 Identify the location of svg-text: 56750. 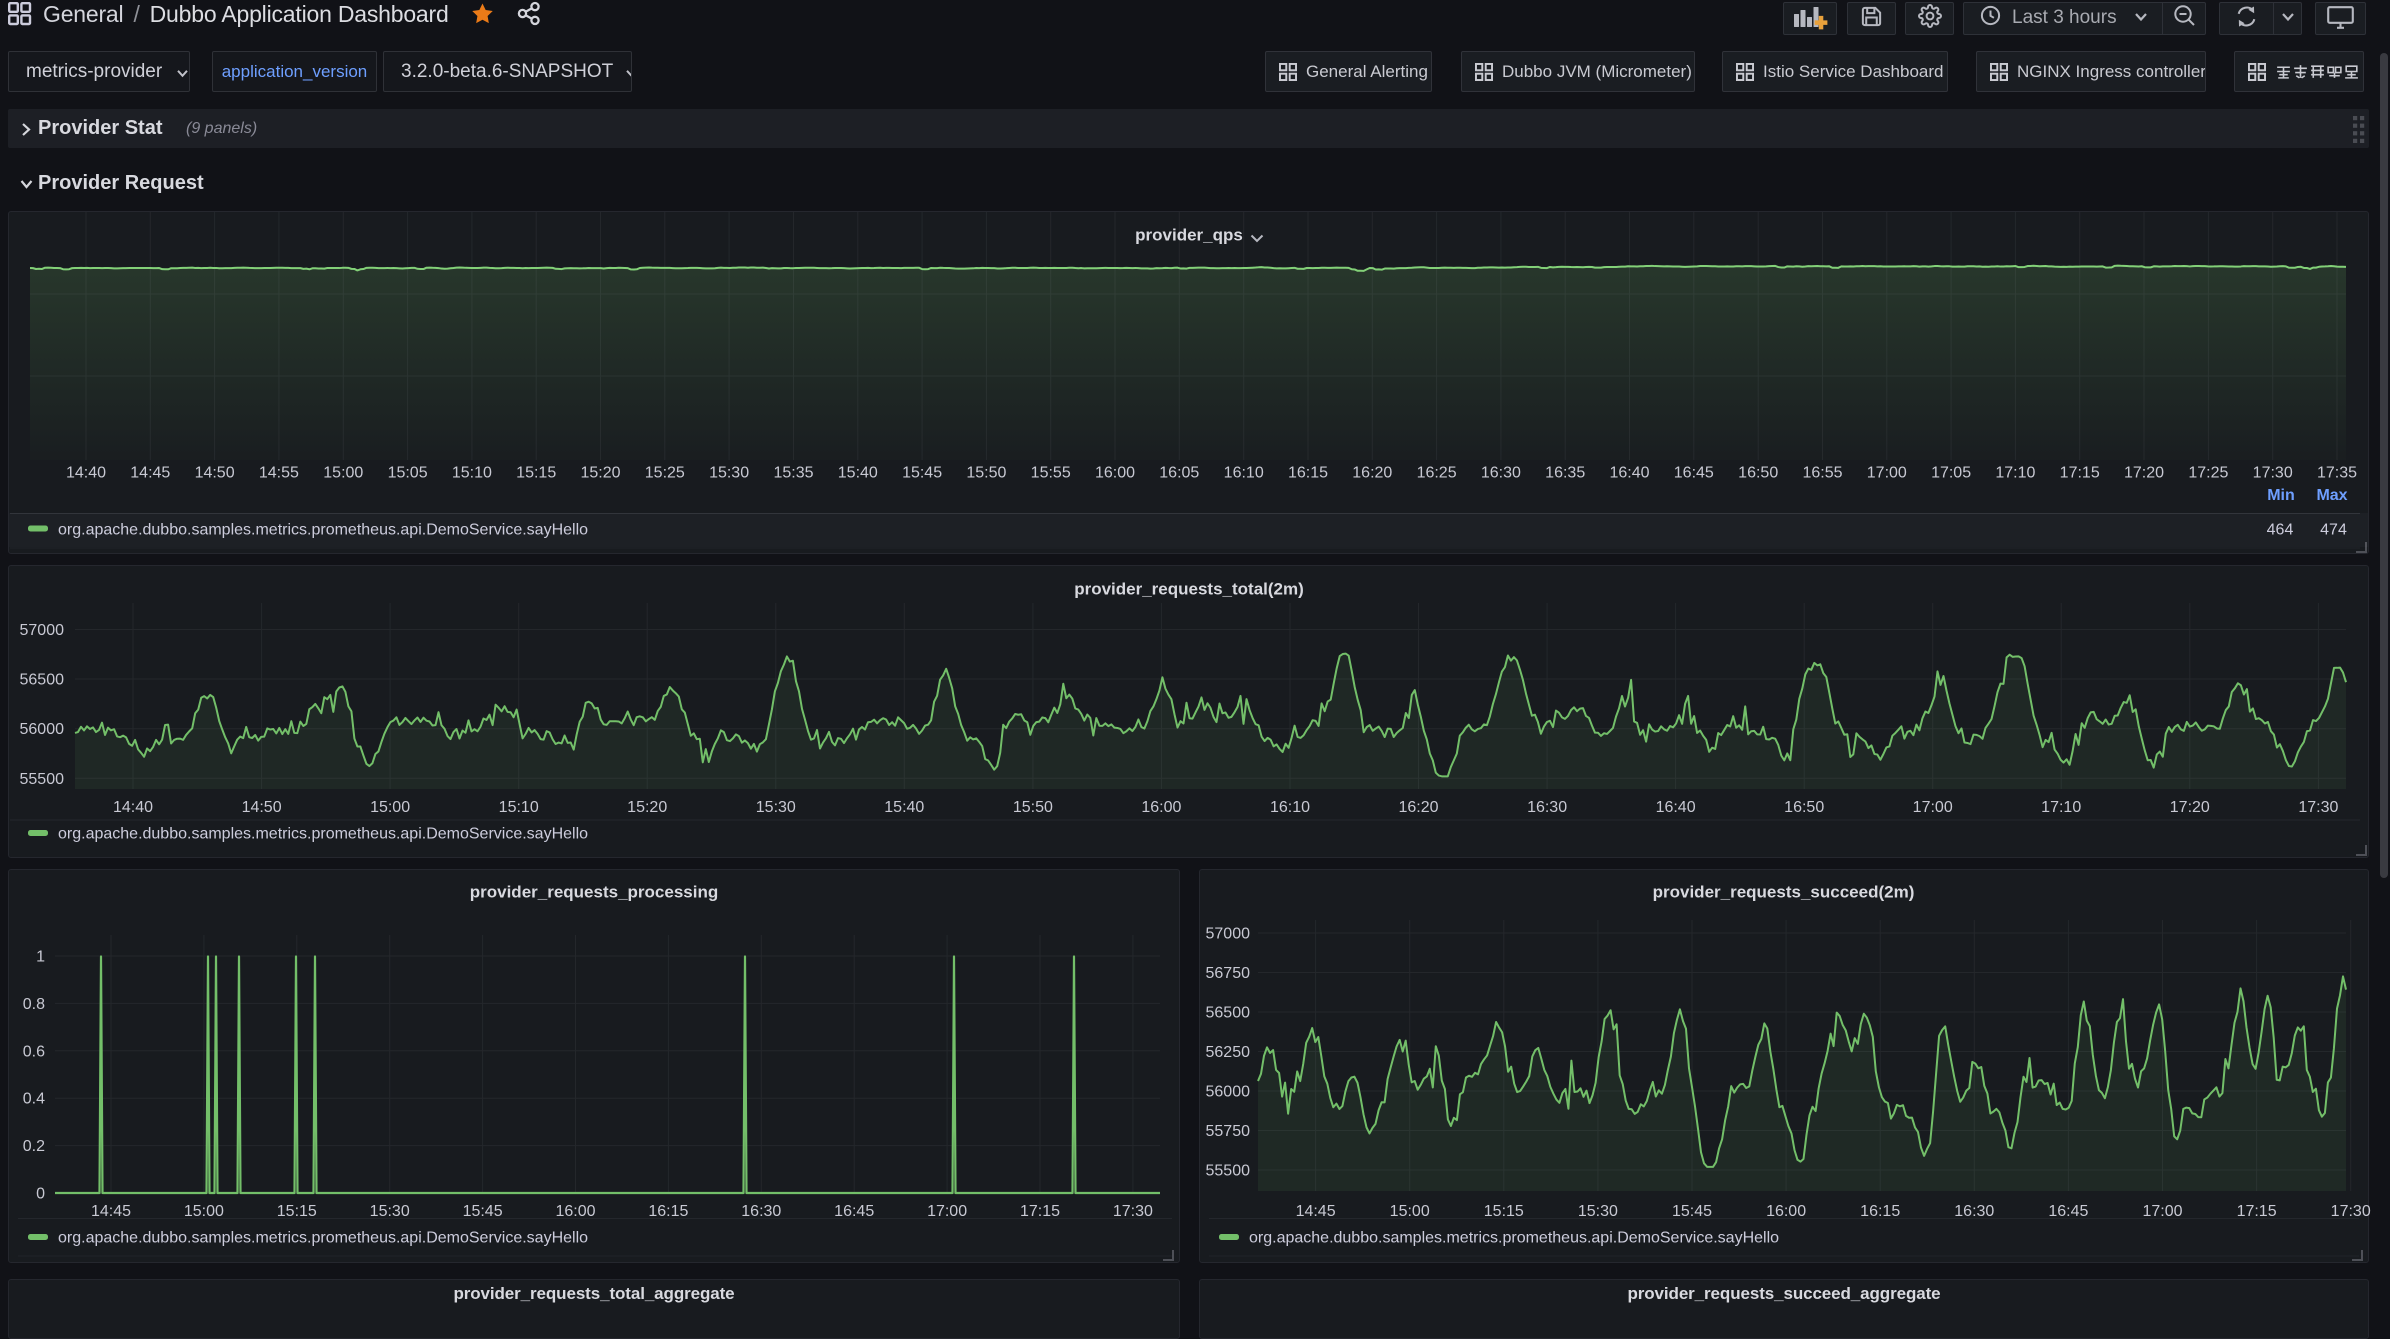
(1228, 973).